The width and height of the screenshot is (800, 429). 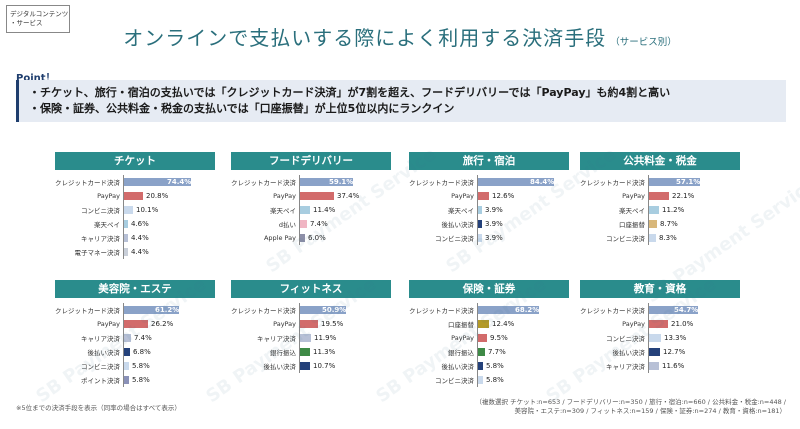 I want to click on bar-row: 後払い決済 10.7%, so click(x=311, y=366).